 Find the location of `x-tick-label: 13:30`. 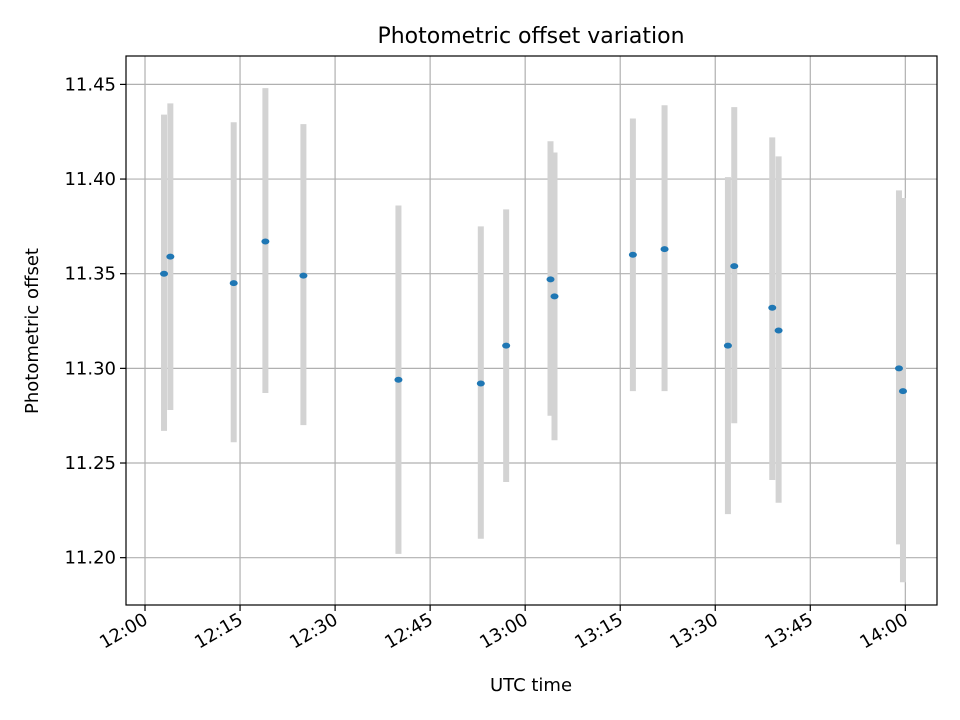

x-tick-label: 13:30 is located at coordinates (693, 631).